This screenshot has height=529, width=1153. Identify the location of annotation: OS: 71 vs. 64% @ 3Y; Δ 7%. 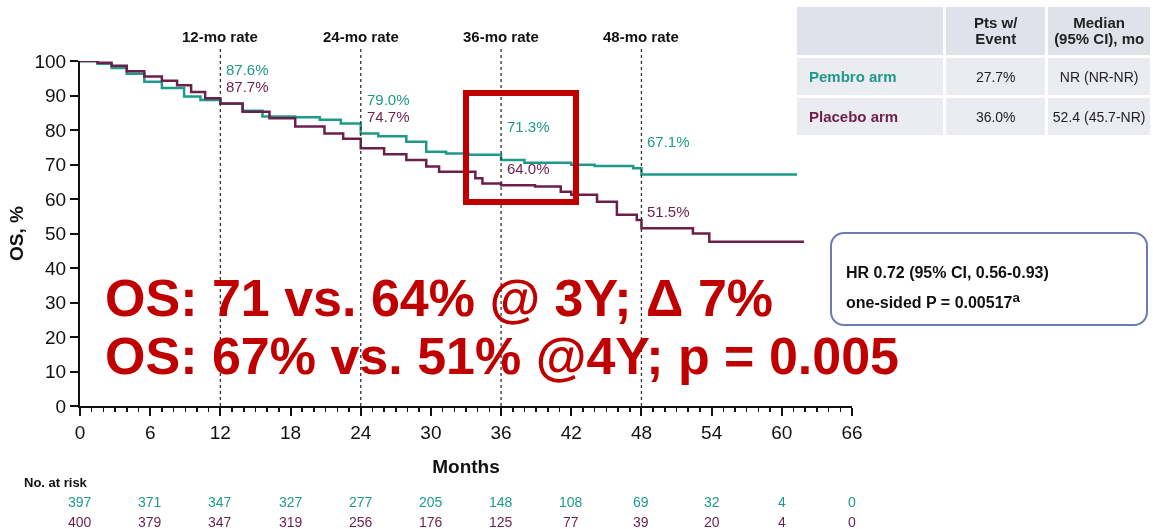
(439, 298).